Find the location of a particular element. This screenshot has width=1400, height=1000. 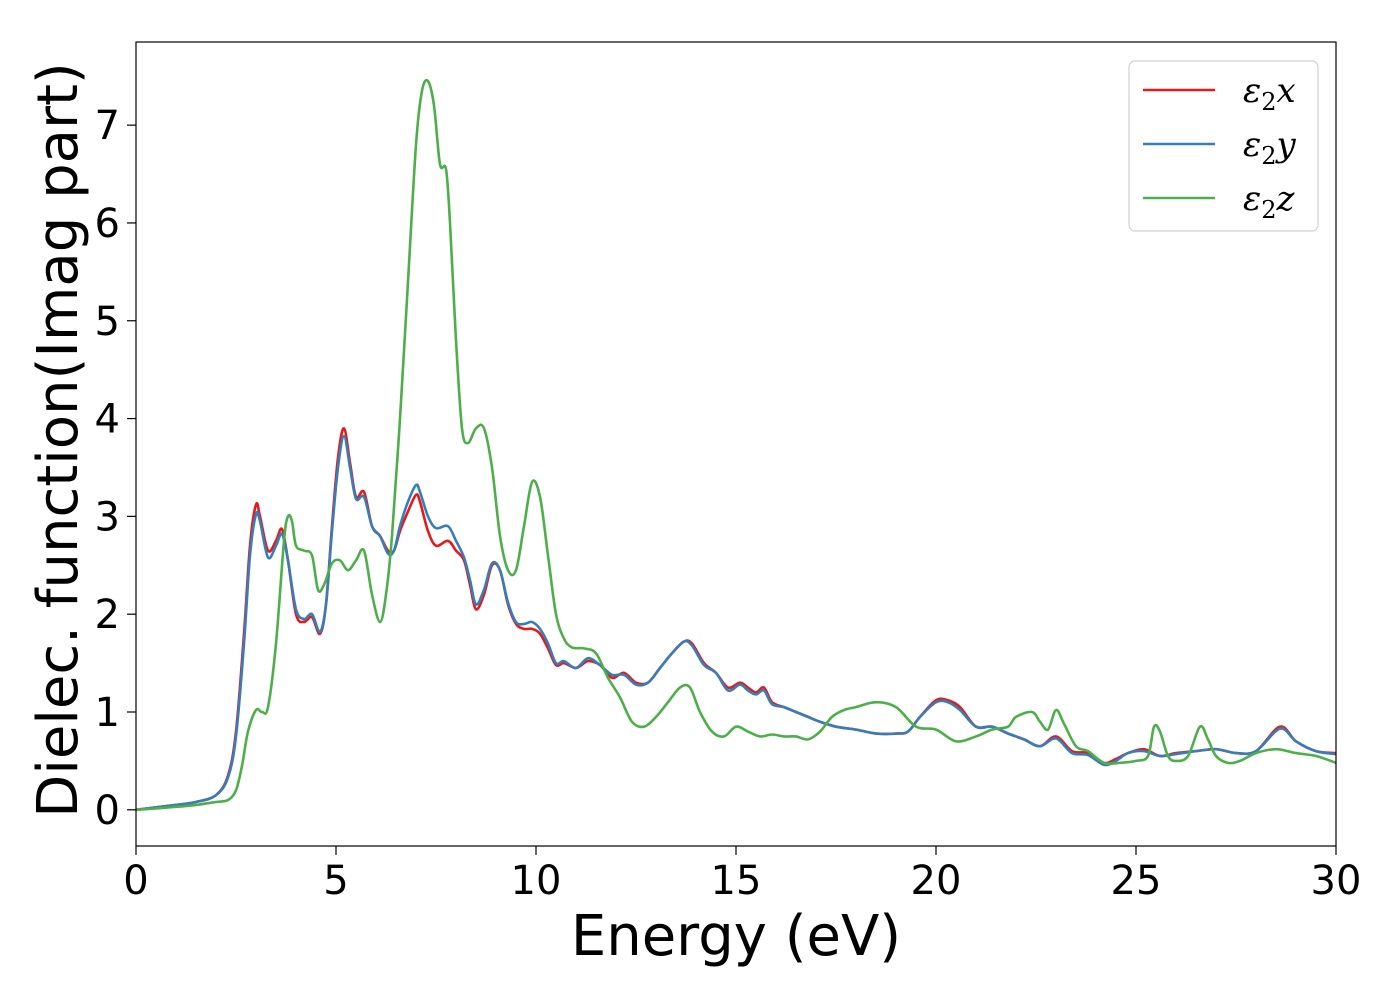

y-tick-label: 7 is located at coordinates (107, 126).